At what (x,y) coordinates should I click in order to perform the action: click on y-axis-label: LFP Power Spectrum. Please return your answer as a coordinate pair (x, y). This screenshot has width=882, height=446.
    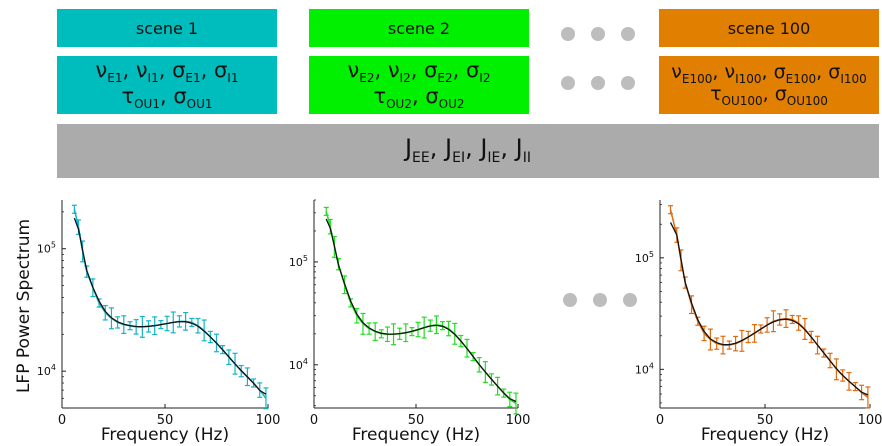
    Looking at the image, I should click on (24, 306).